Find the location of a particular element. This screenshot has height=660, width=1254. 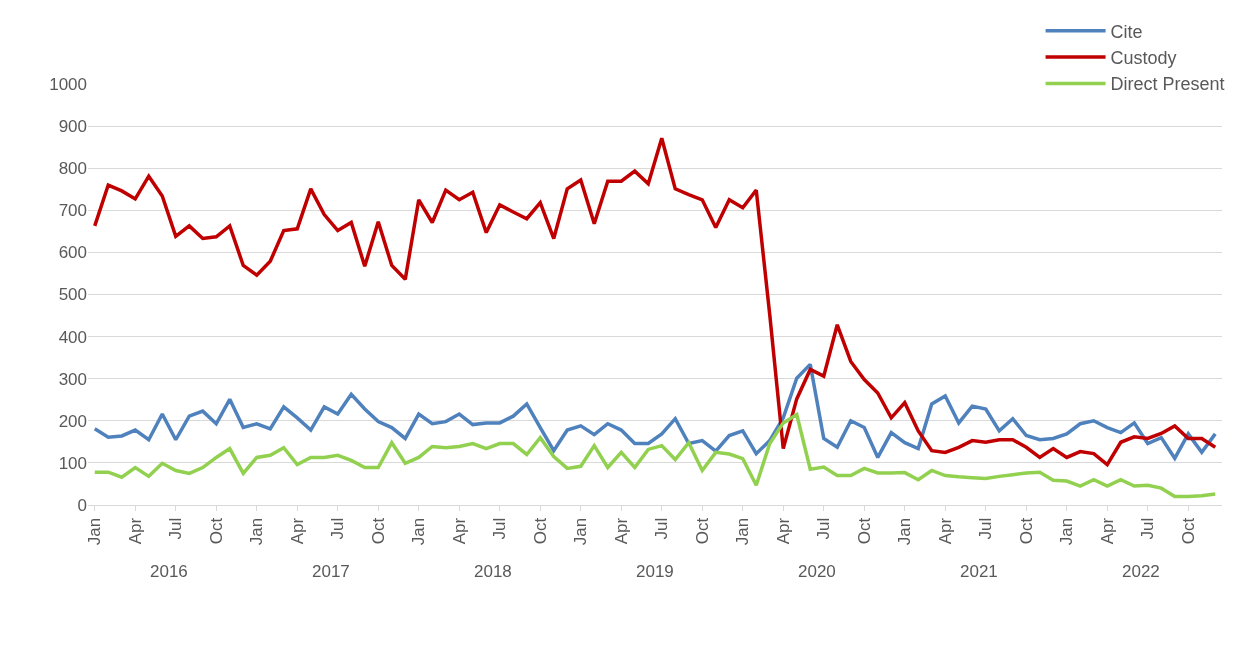

text: 2017 is located at coordinates (331, 571).